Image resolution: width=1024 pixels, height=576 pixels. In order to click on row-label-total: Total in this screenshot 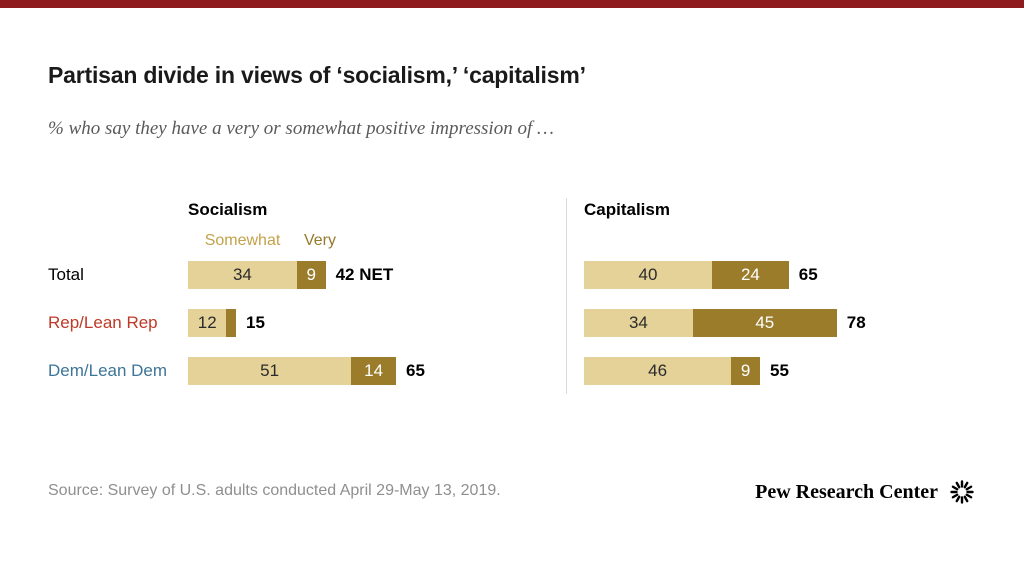, I will do `click(66, 274)`.